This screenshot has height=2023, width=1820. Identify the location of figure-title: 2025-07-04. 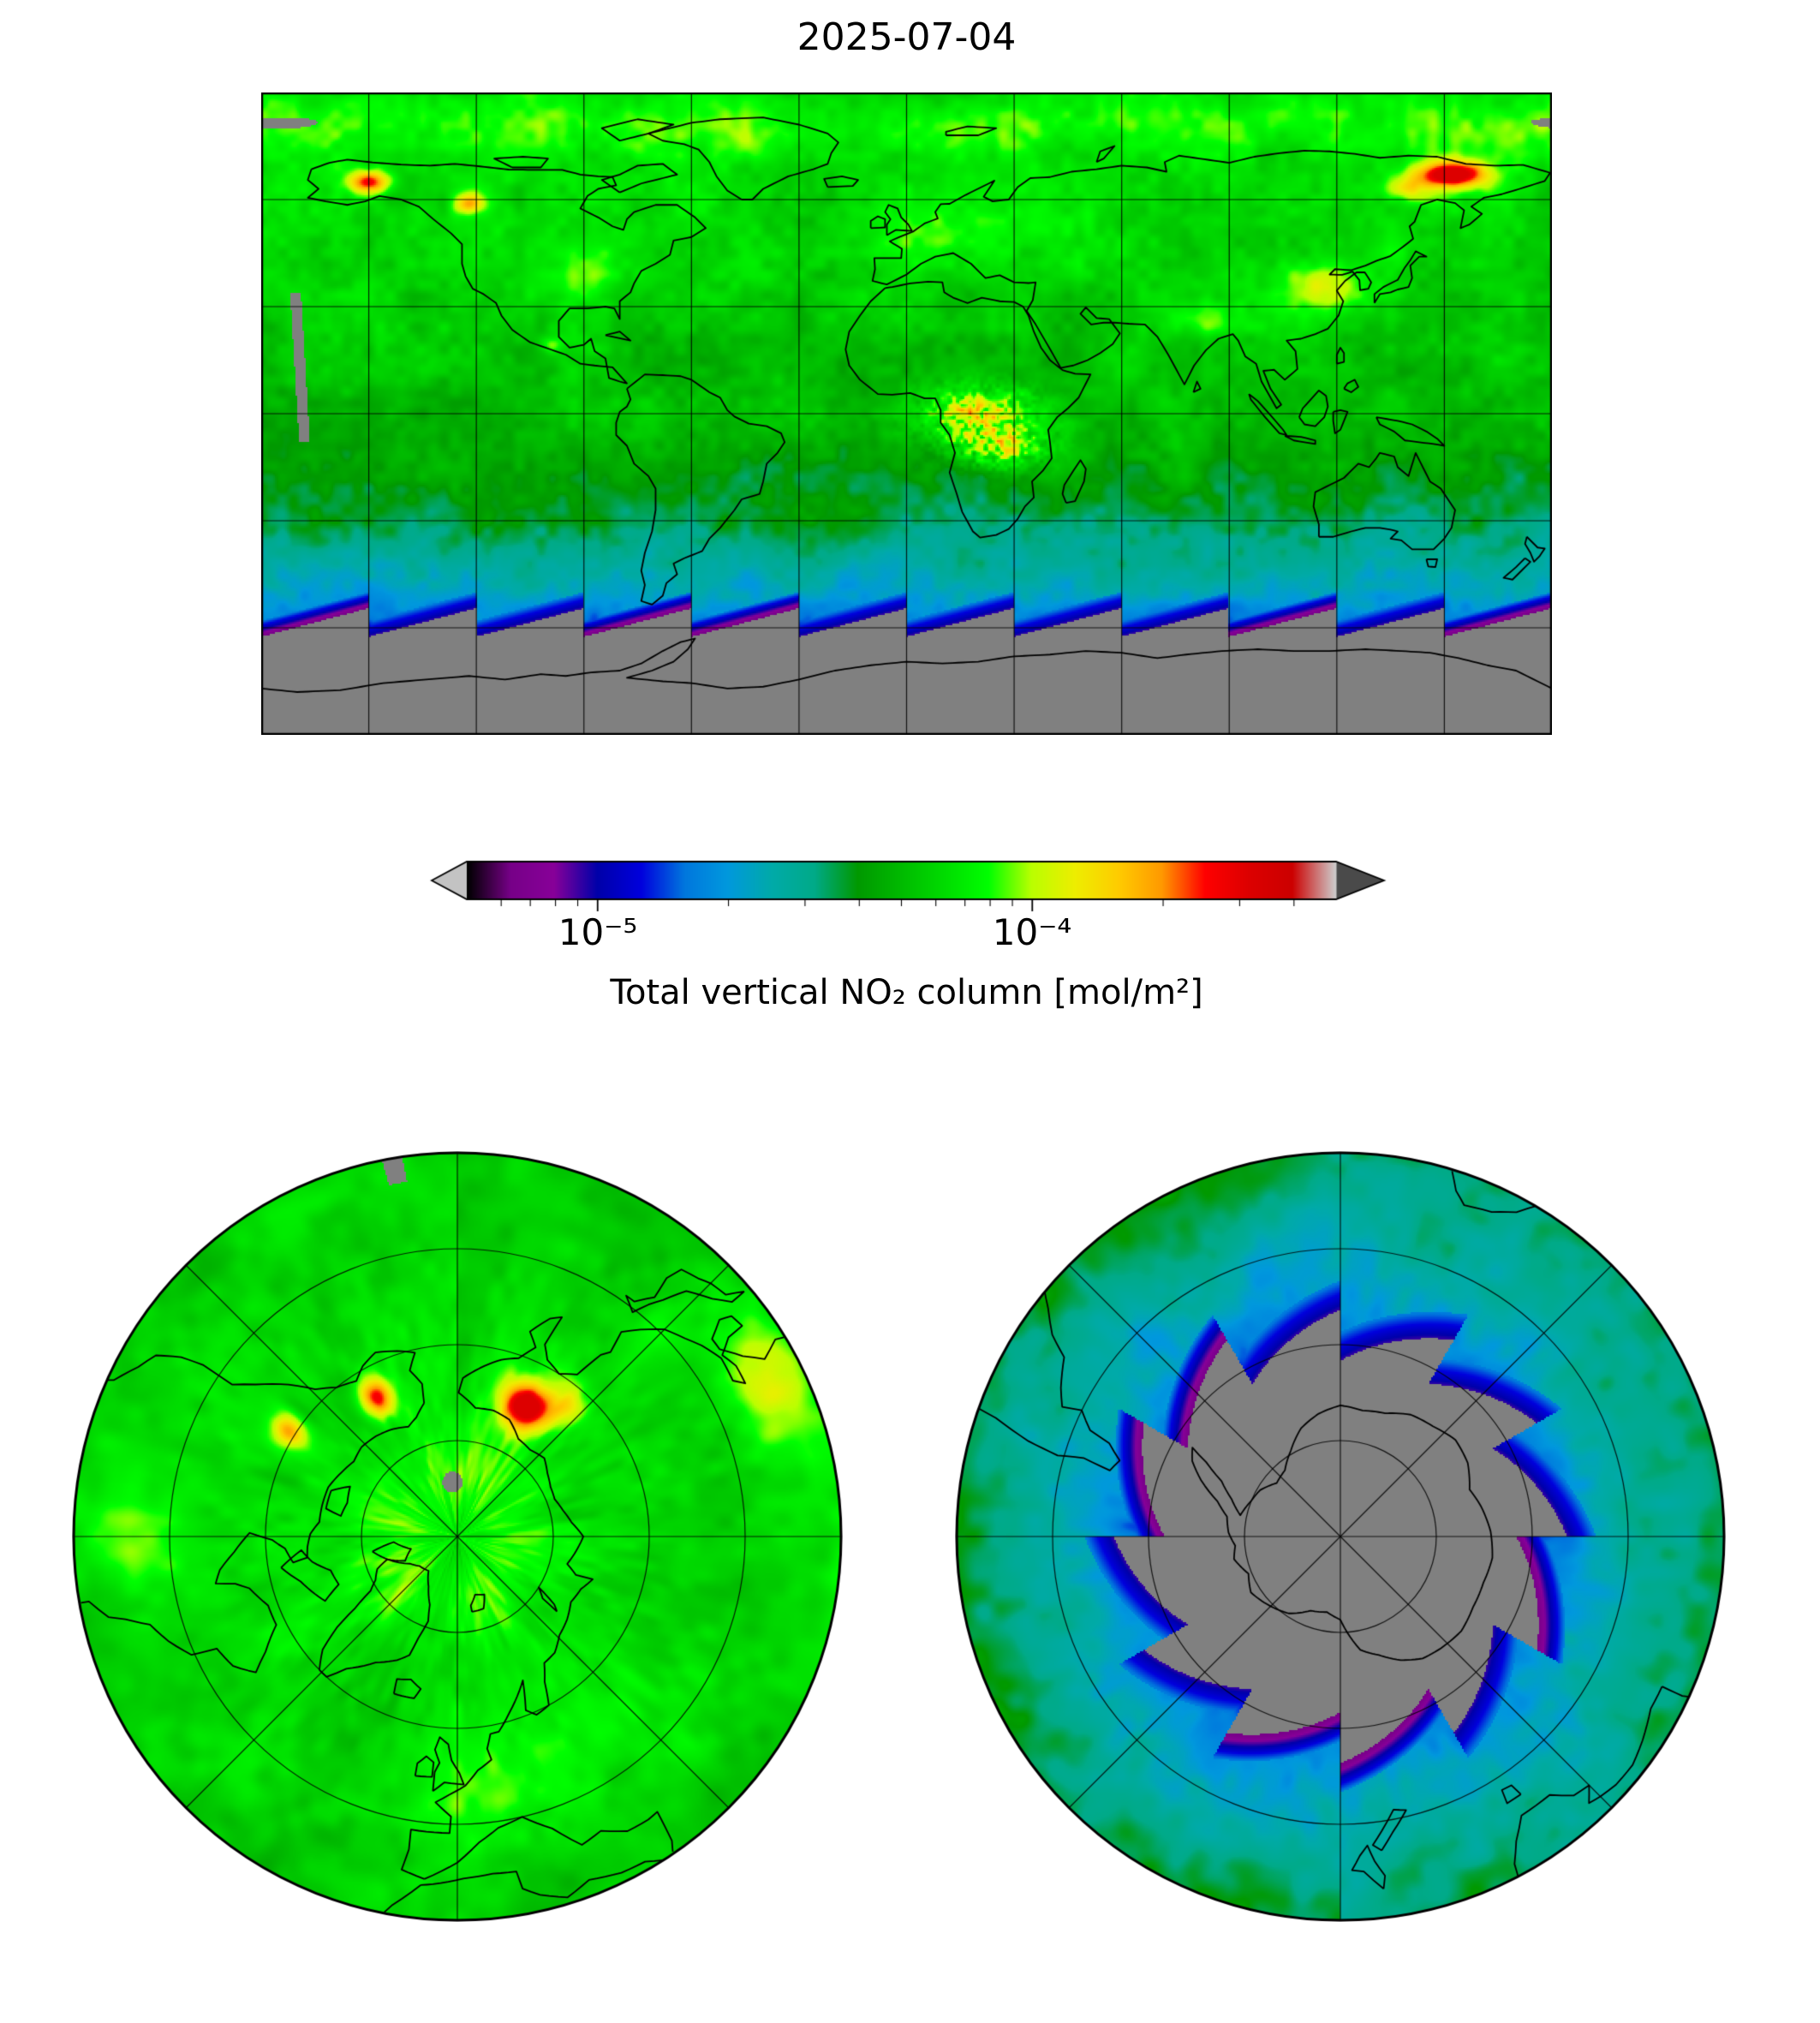
(907, 37).